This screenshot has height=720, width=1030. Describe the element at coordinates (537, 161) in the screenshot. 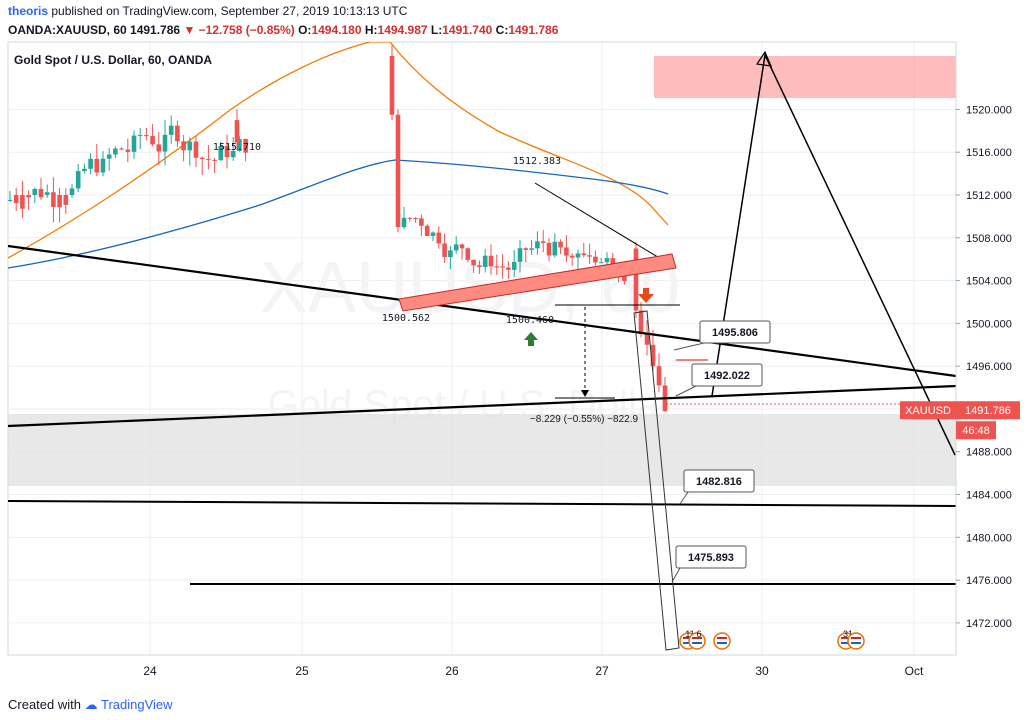

I see `high-label-mid: 1512.383` at that location.